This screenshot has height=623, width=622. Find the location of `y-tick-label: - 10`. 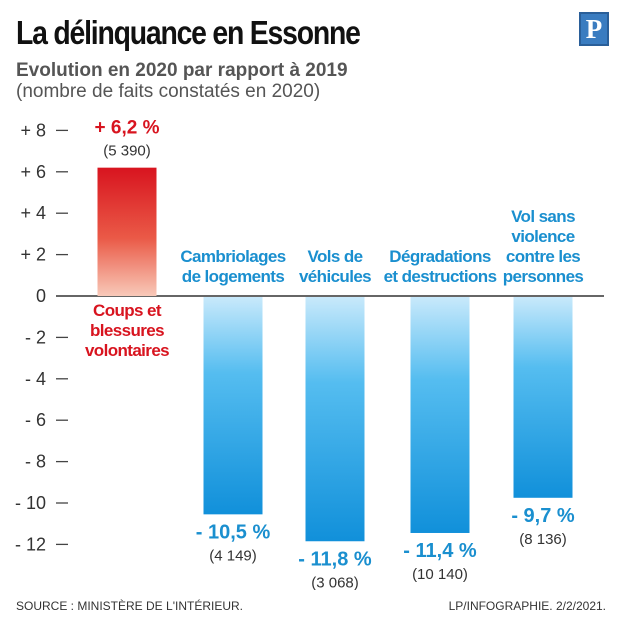

y-tick-label: - 10 is located at coordinates (30, 503).